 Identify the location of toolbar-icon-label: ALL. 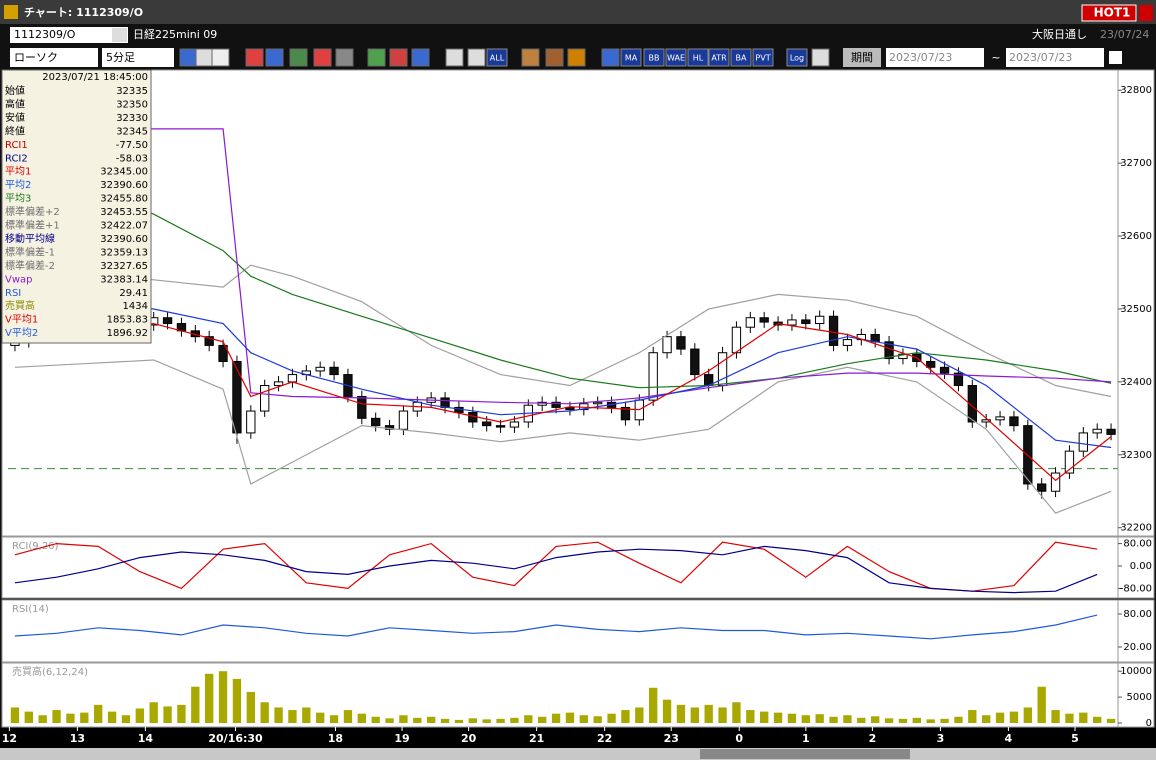
(497, 58).